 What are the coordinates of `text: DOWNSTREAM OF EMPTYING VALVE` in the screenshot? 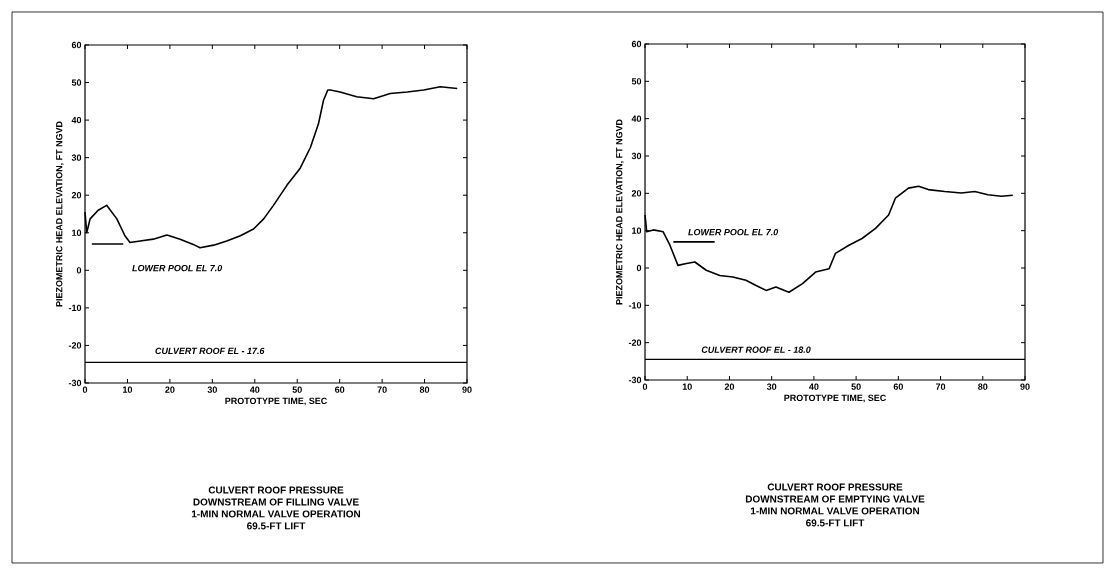 It's located at (835, 499).